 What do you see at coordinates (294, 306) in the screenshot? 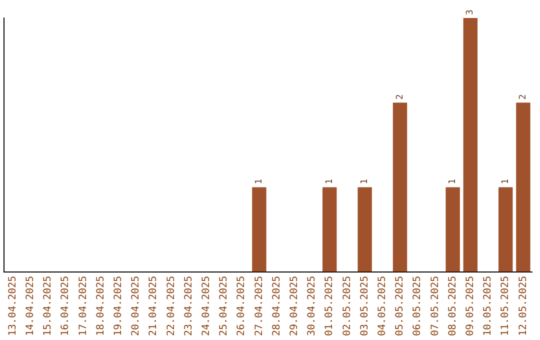
I see `x-tick-label: 29.04.2025` at bounding box center [294, 306].